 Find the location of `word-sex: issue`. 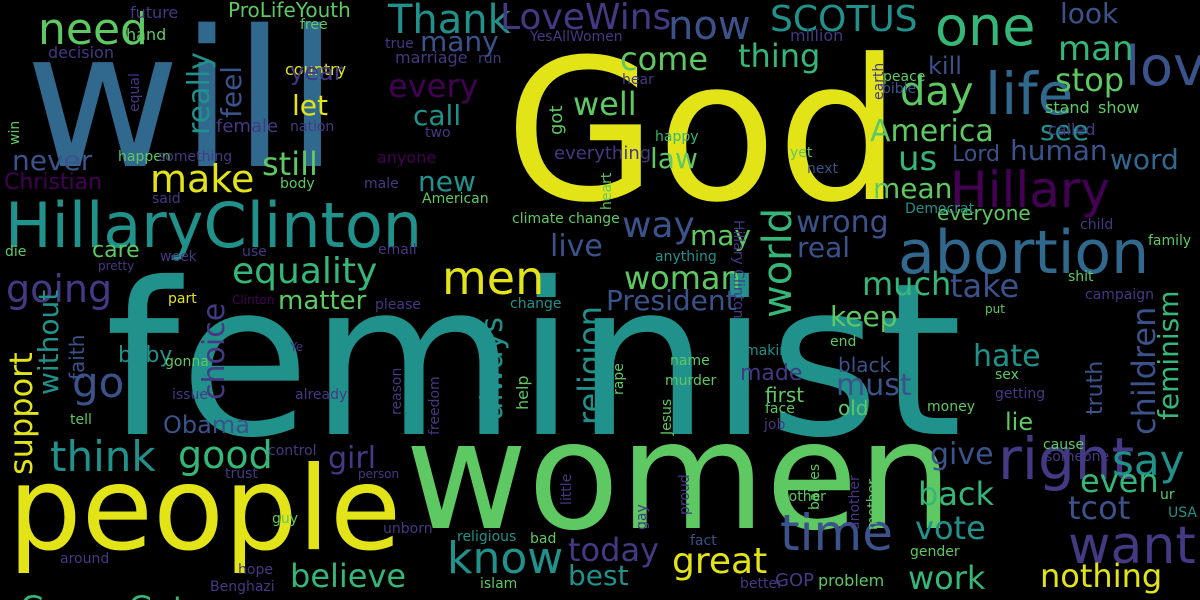

word-sex: issue is located at coordinates (190, 395).